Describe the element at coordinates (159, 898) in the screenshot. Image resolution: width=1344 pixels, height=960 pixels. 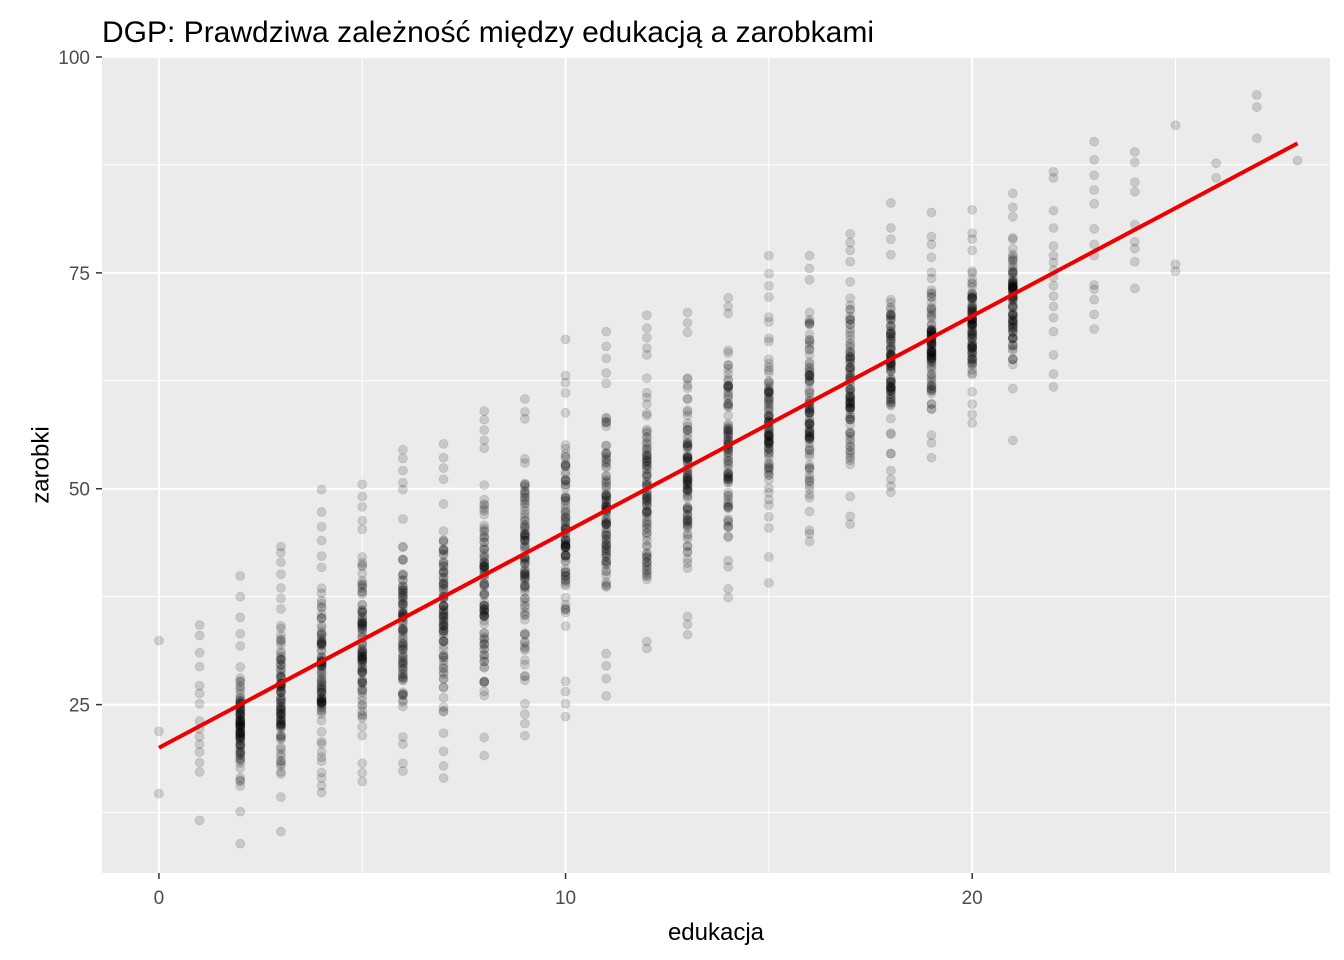
I see `x-tick-label: 0` at that location.